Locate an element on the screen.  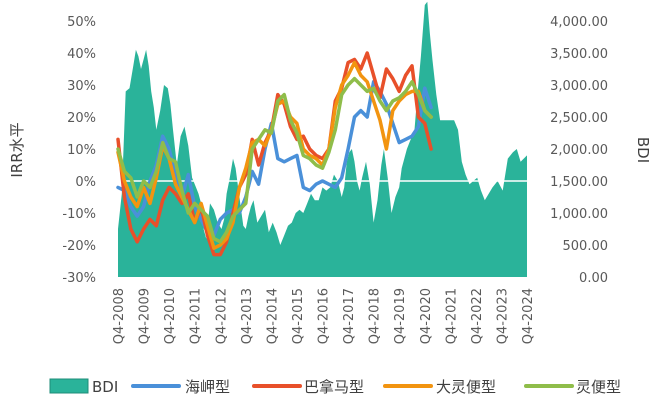
left-tick-label: 10% is located at coordinates (81, 150).